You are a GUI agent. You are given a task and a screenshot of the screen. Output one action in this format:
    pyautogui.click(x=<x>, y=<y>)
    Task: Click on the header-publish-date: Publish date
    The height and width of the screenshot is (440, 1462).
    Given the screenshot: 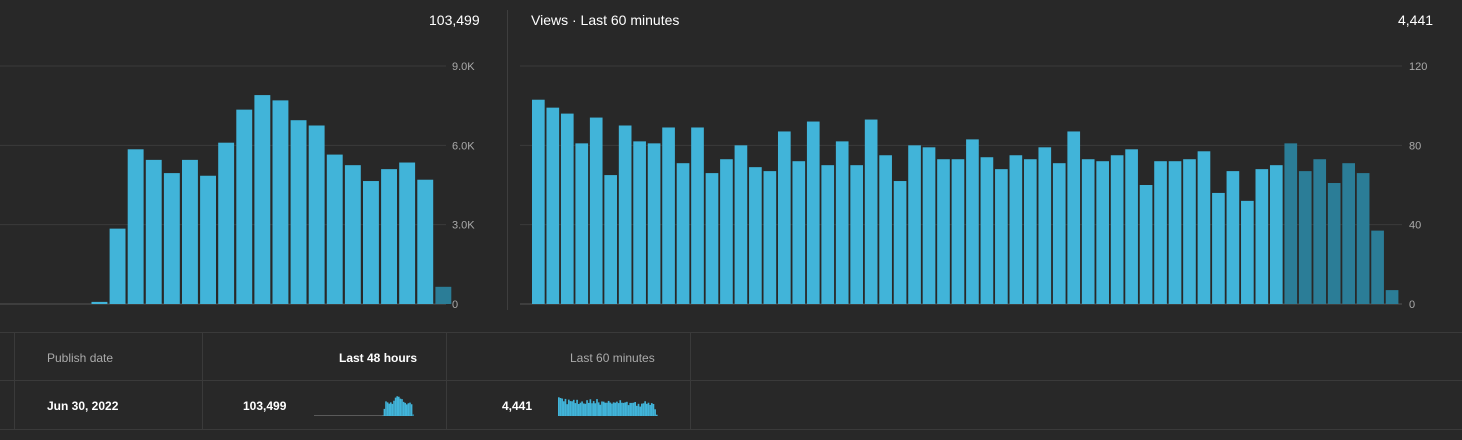 What is the action you would take?
    pyautogui.click(x=80, y=358)
    